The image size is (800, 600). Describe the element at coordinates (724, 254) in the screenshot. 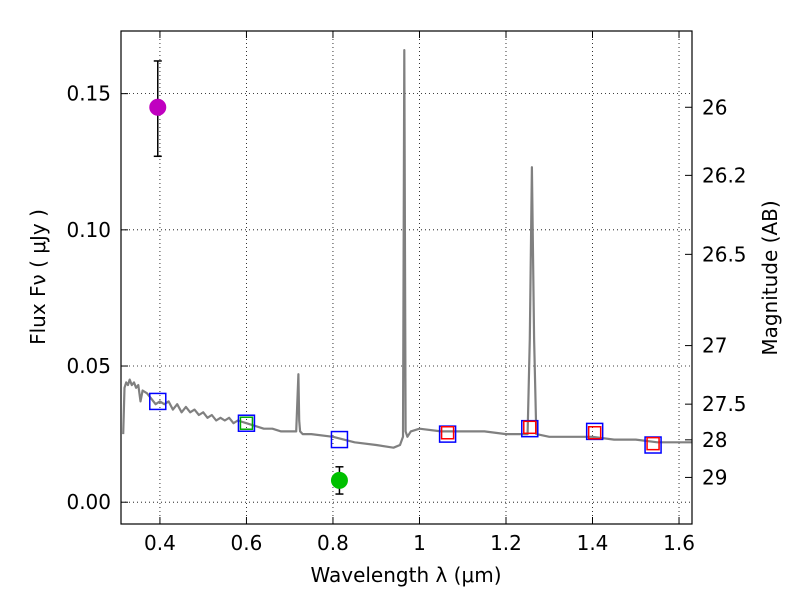

I see `right-tick-label: 26.5` at that location.